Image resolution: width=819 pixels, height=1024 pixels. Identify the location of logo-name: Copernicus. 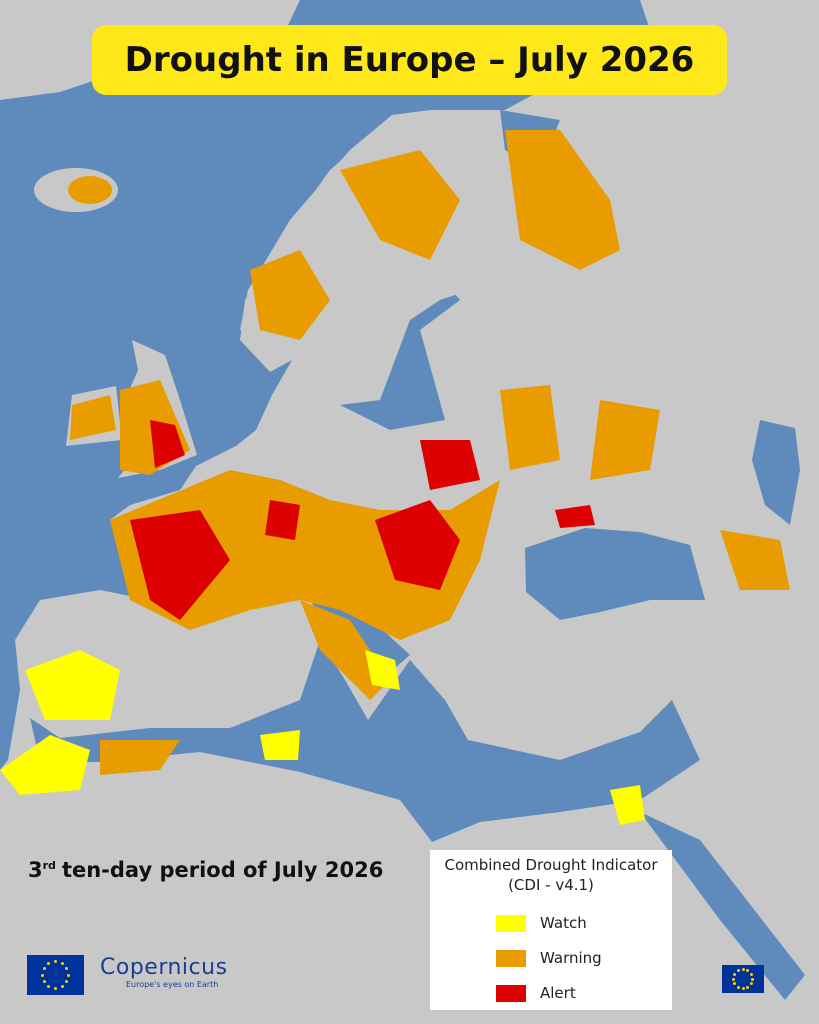
(164, 967).